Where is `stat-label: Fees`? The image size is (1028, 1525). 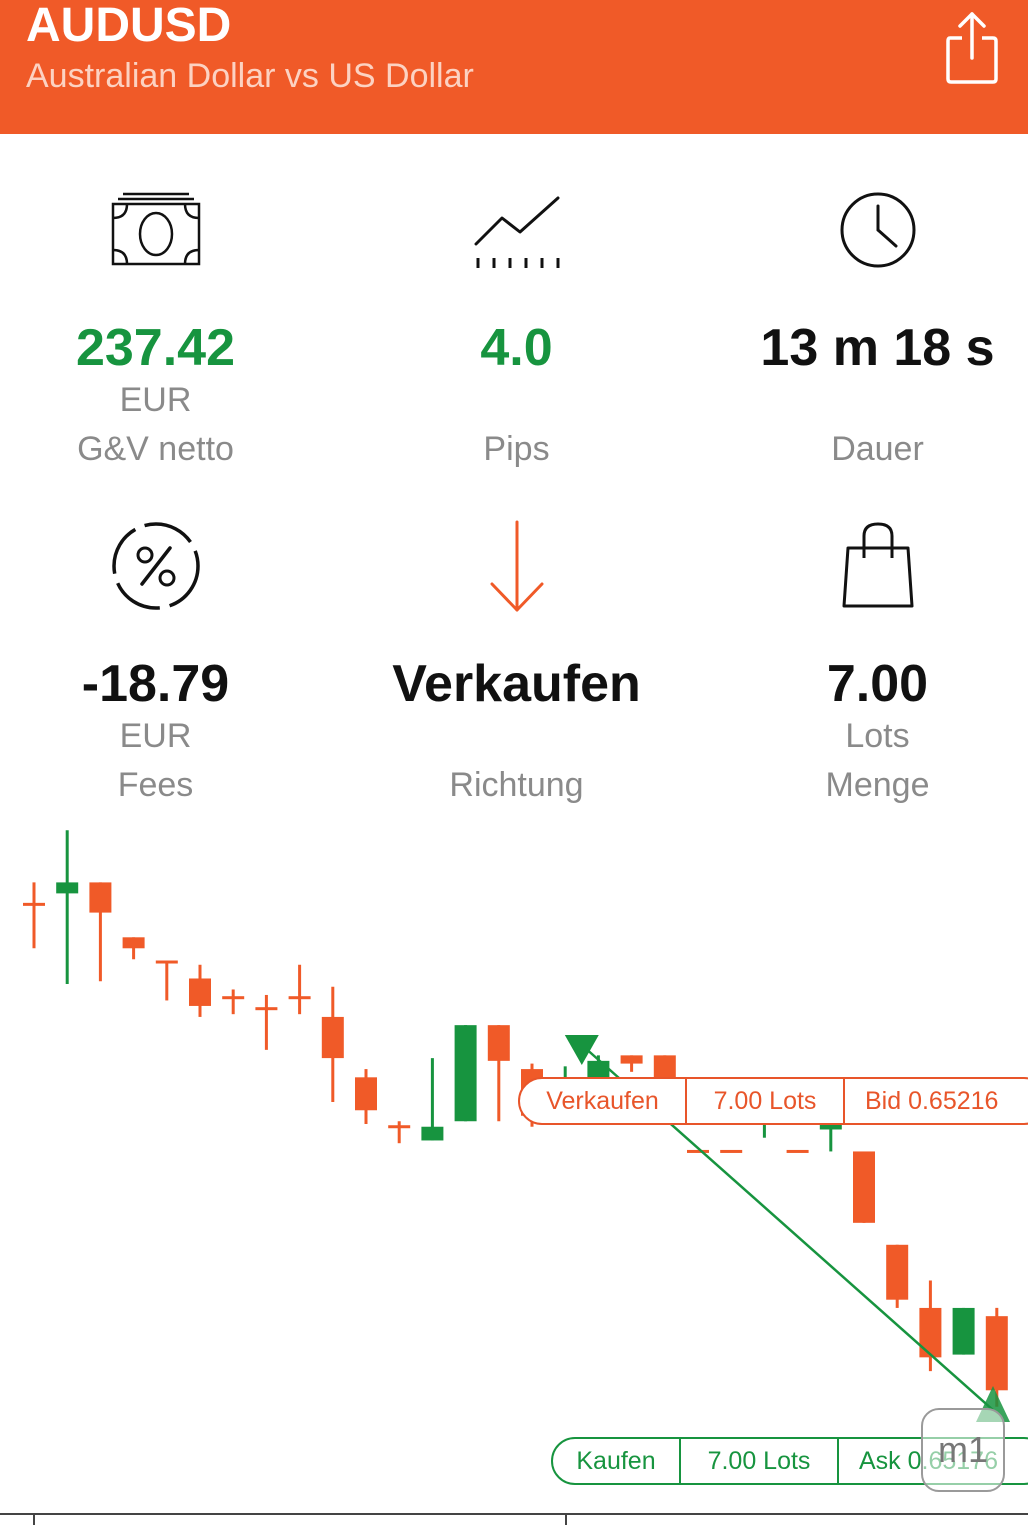
stat-label: Fees is located at coordinates (155, 785).